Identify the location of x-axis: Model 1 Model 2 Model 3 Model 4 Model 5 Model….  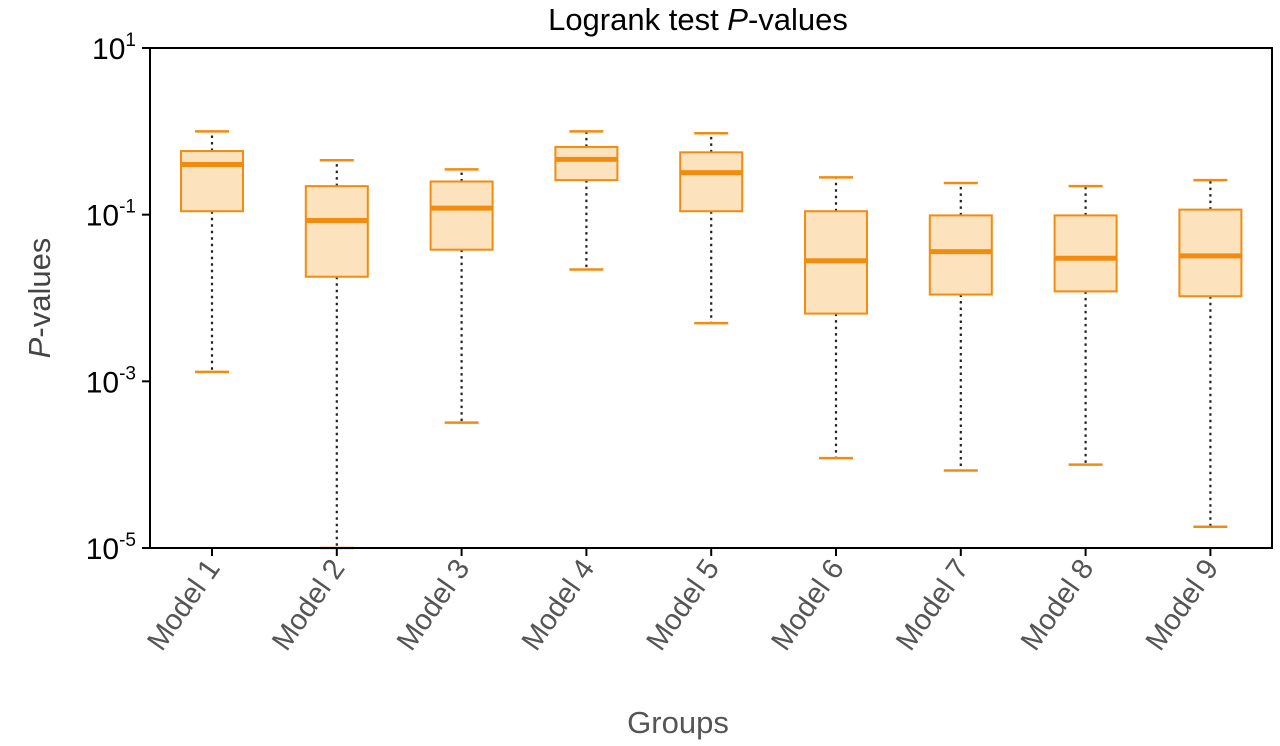
(683, 602).